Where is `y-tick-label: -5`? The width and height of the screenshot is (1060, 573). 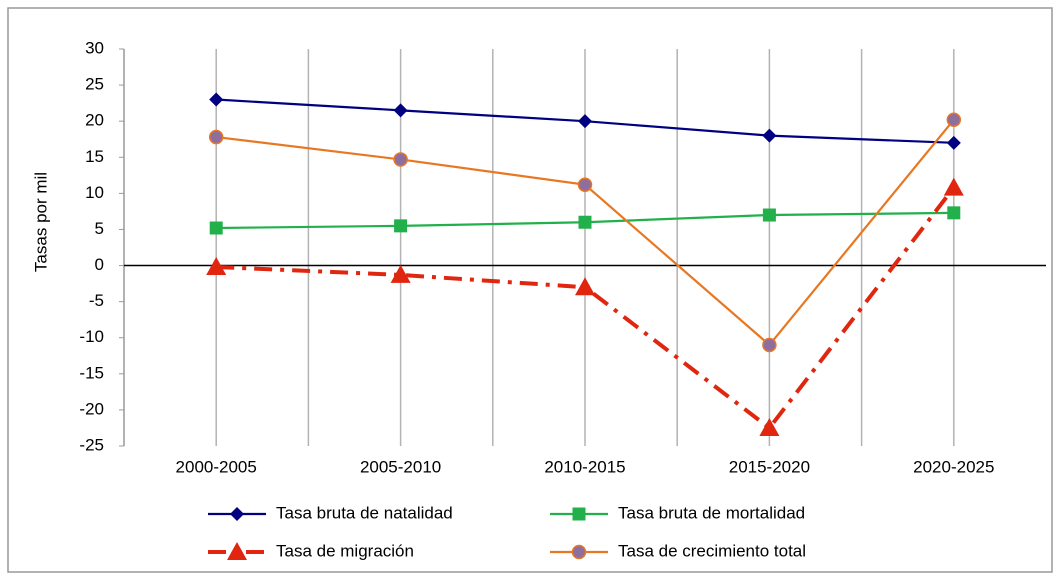
y-tick-label: -5 is located at coordinates (96, 300).